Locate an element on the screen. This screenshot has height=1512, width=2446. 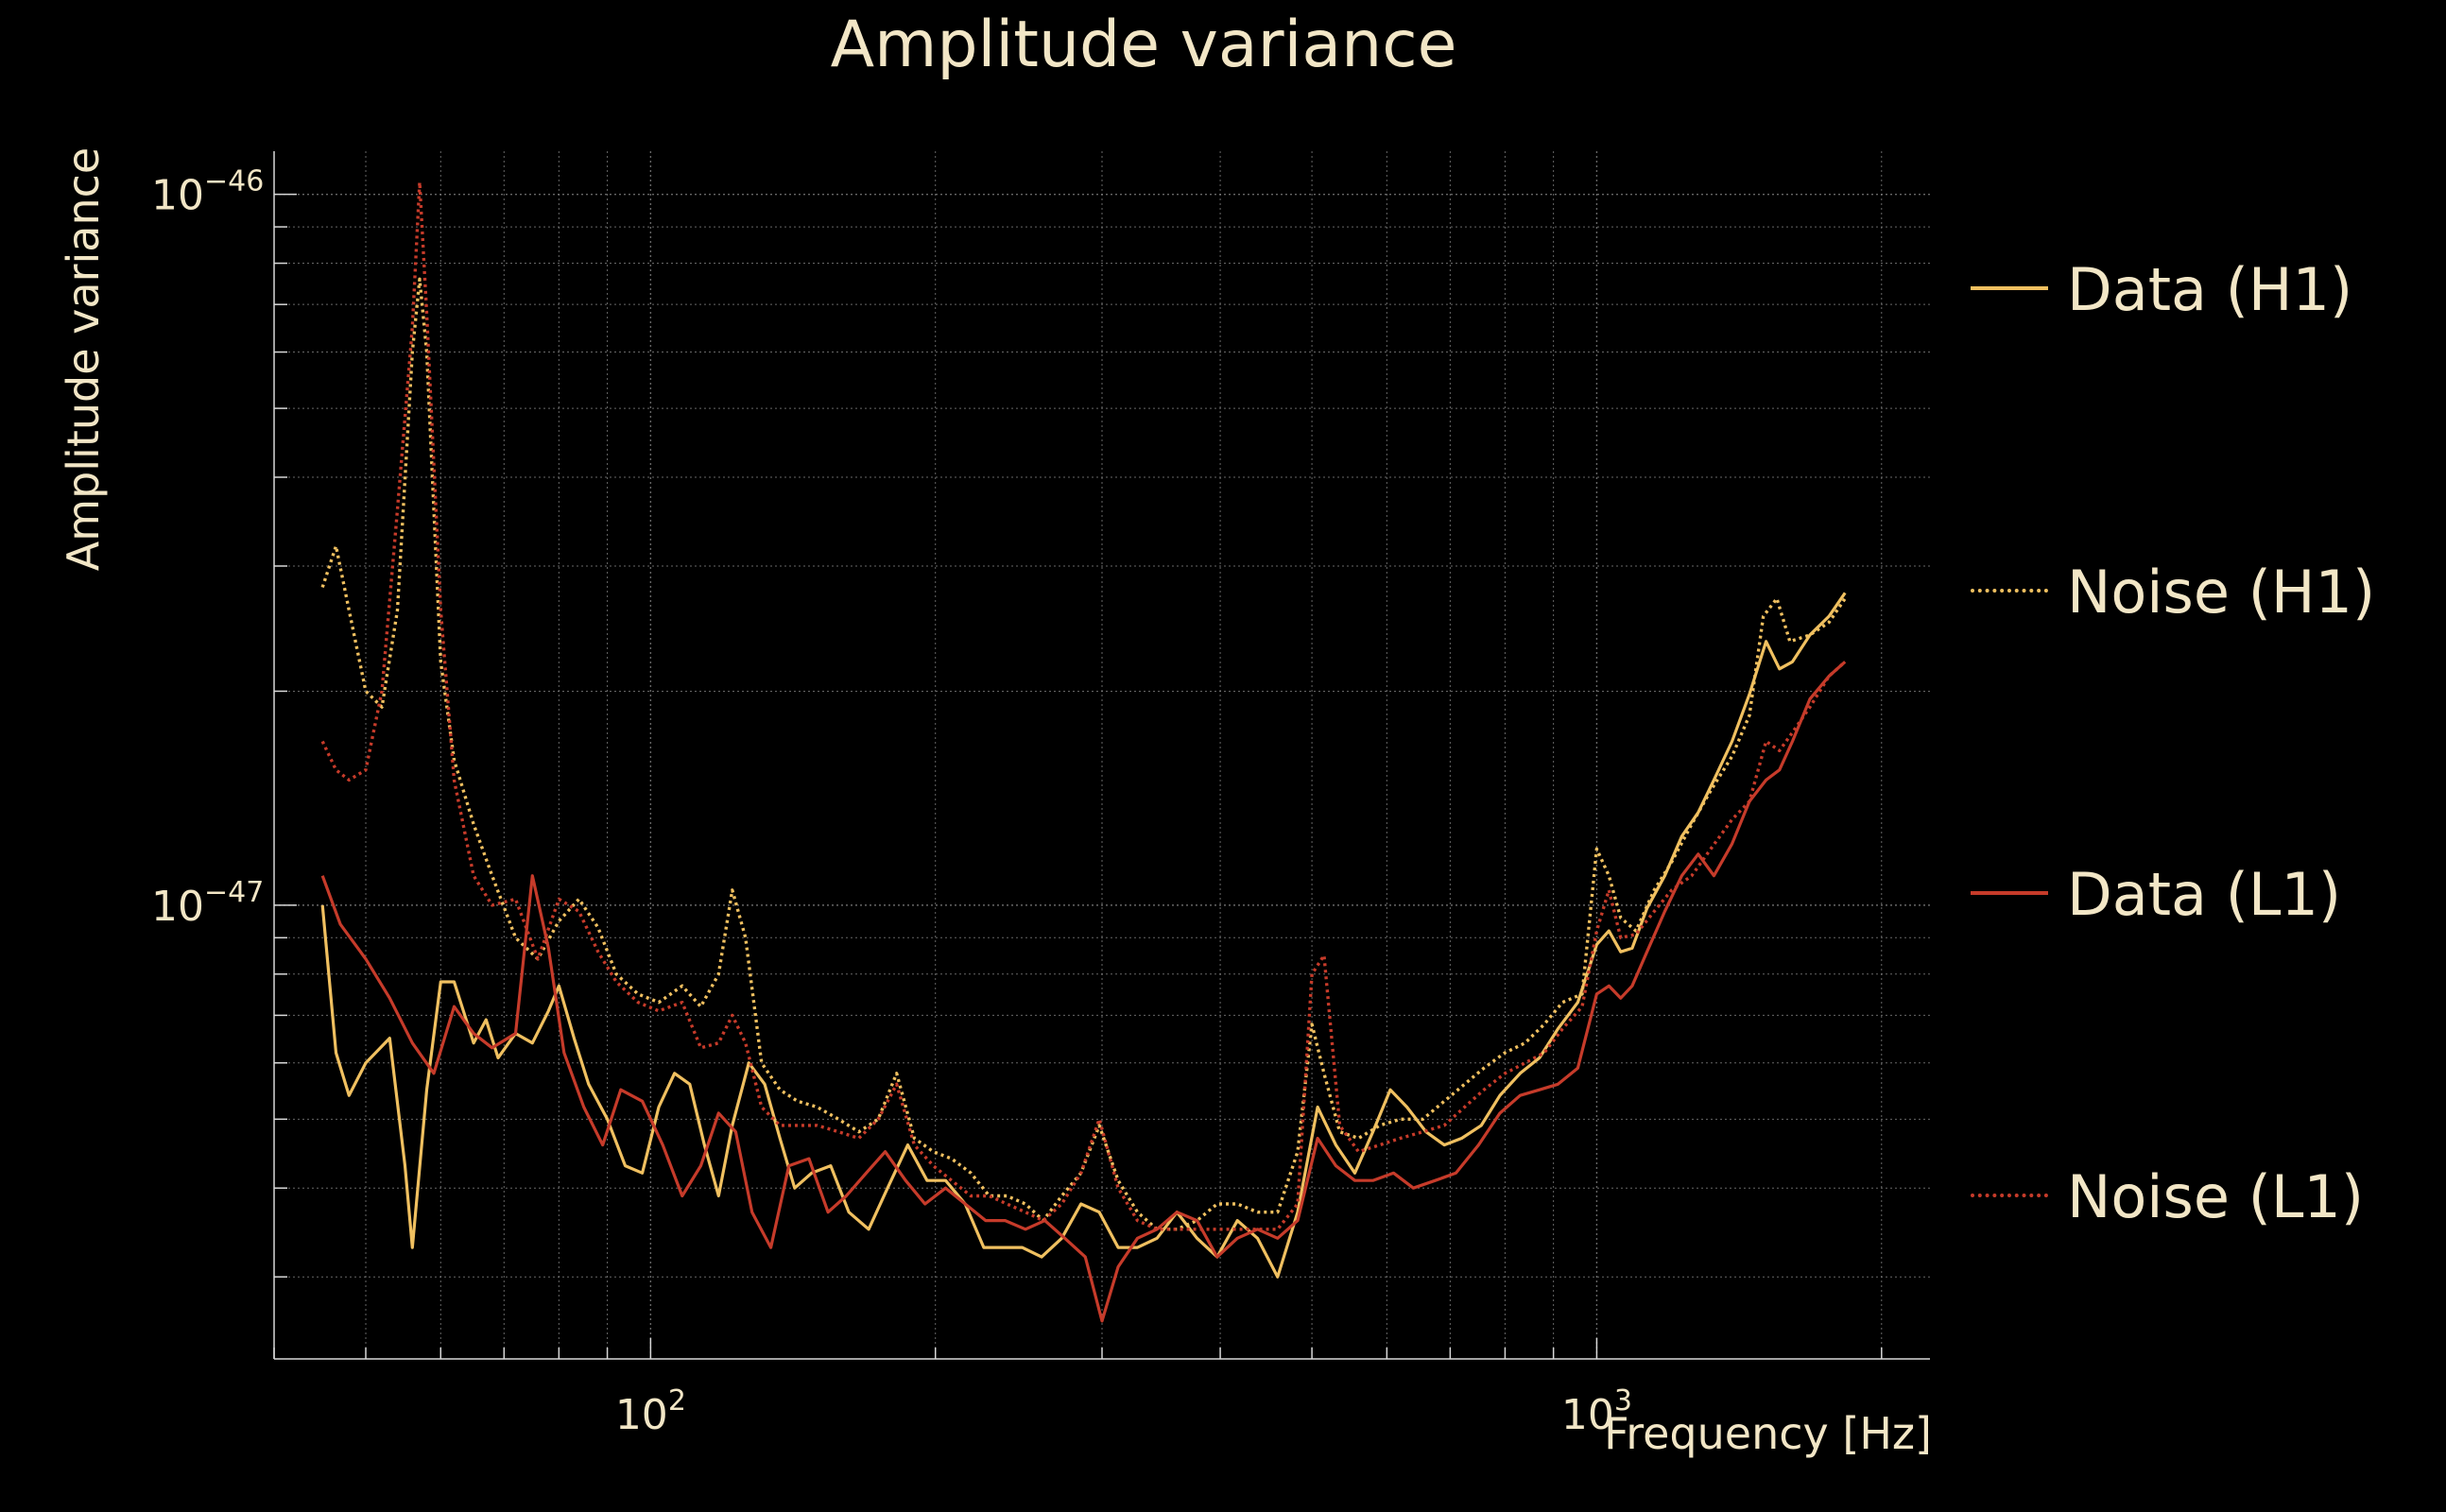
legend-item-noise-l1: Noise (L1) is located at coordinates (2188, 1196).